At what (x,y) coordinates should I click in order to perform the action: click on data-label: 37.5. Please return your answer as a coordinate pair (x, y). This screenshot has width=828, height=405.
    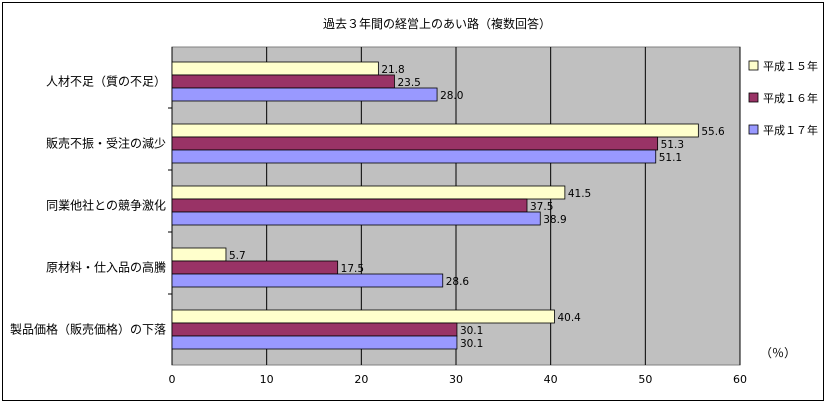
    Looking at the image, I should click on (541, 207).